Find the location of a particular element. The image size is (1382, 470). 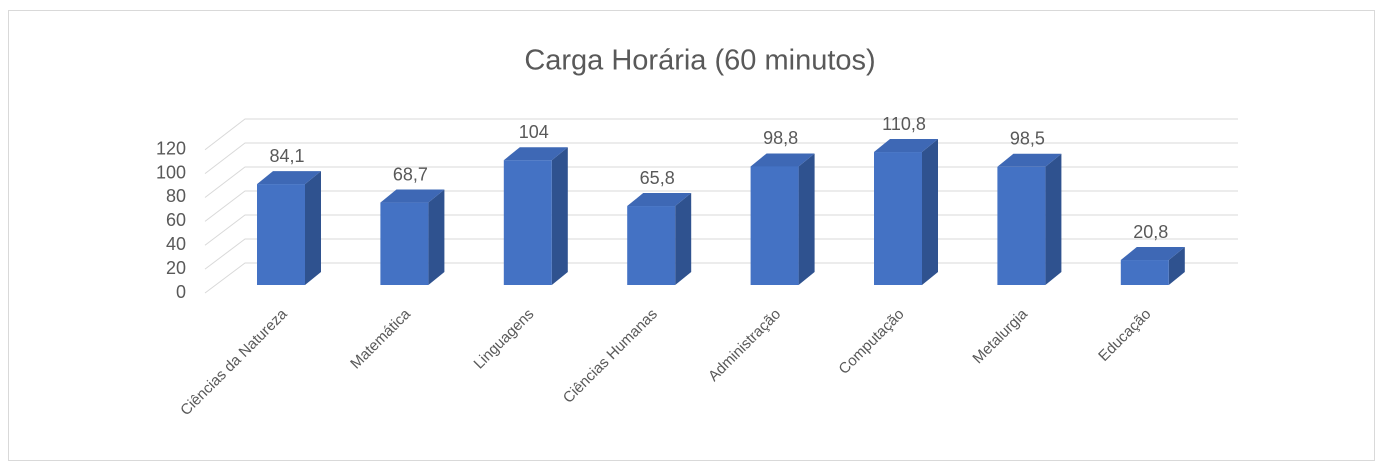

y-tick-label: 120 is located at coordinates (171, 148).